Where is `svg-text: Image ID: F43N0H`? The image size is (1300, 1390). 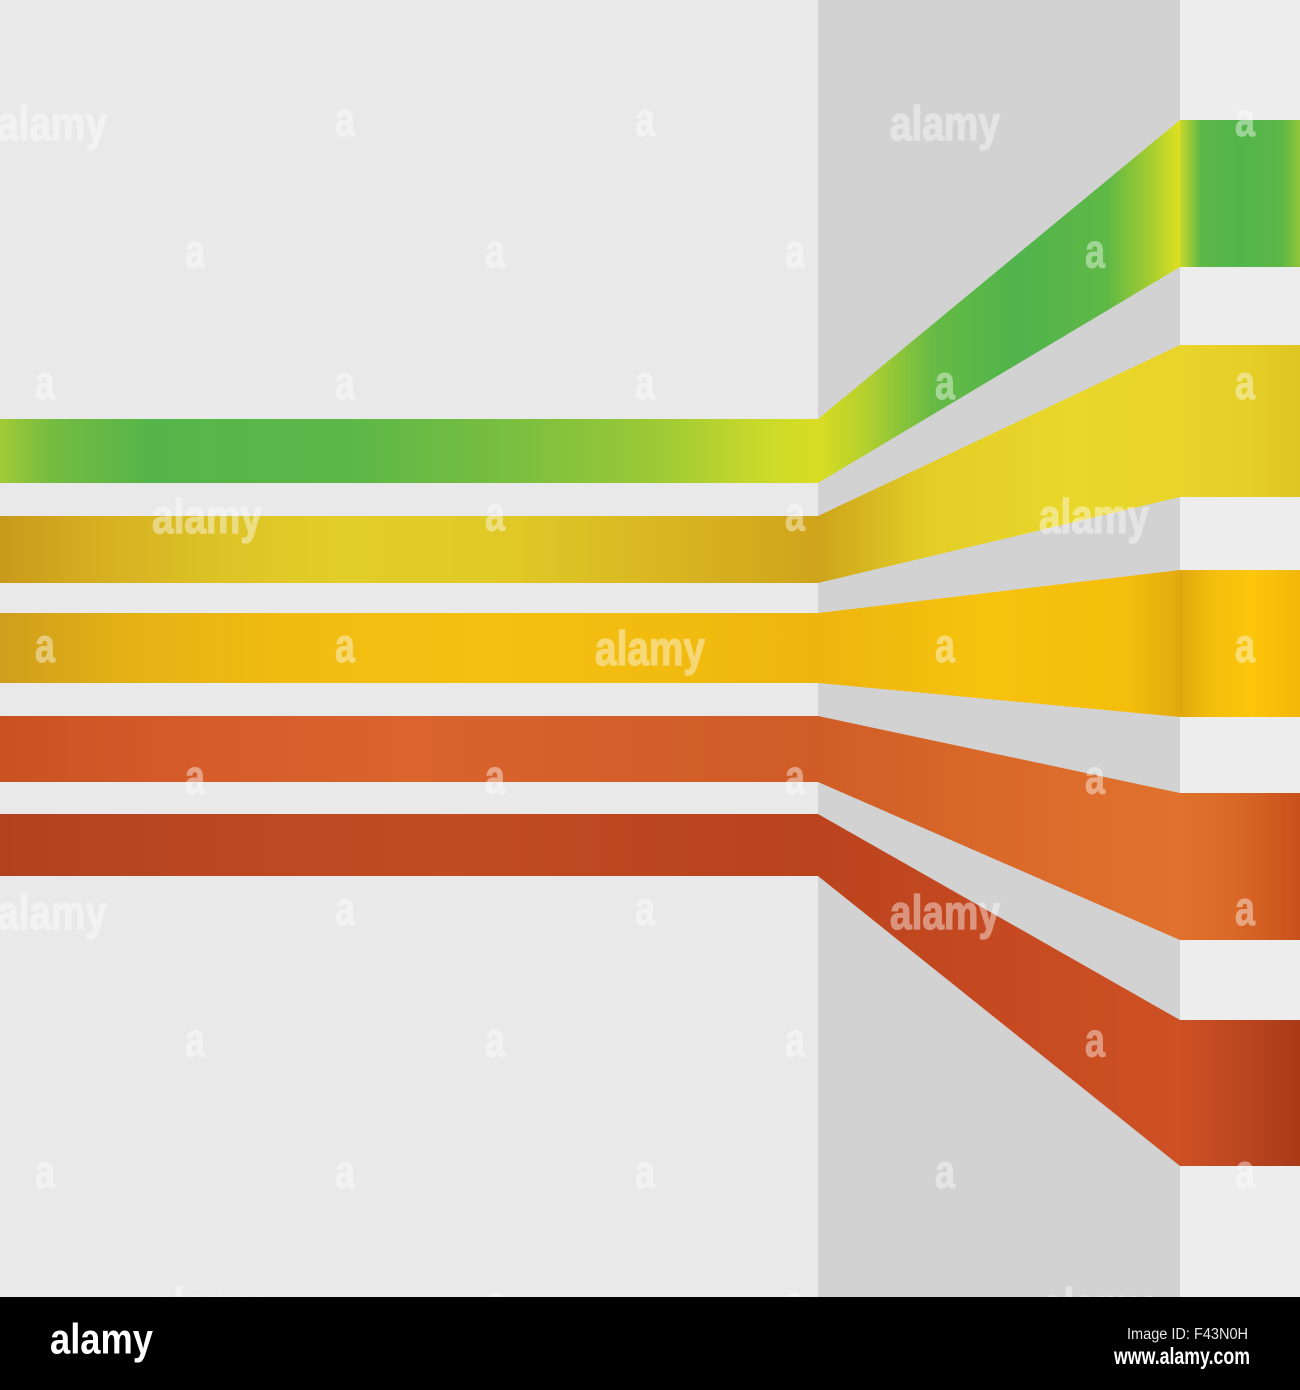 svg-text: Image ID: F43N0H is located at coordinates (1187, 1334).